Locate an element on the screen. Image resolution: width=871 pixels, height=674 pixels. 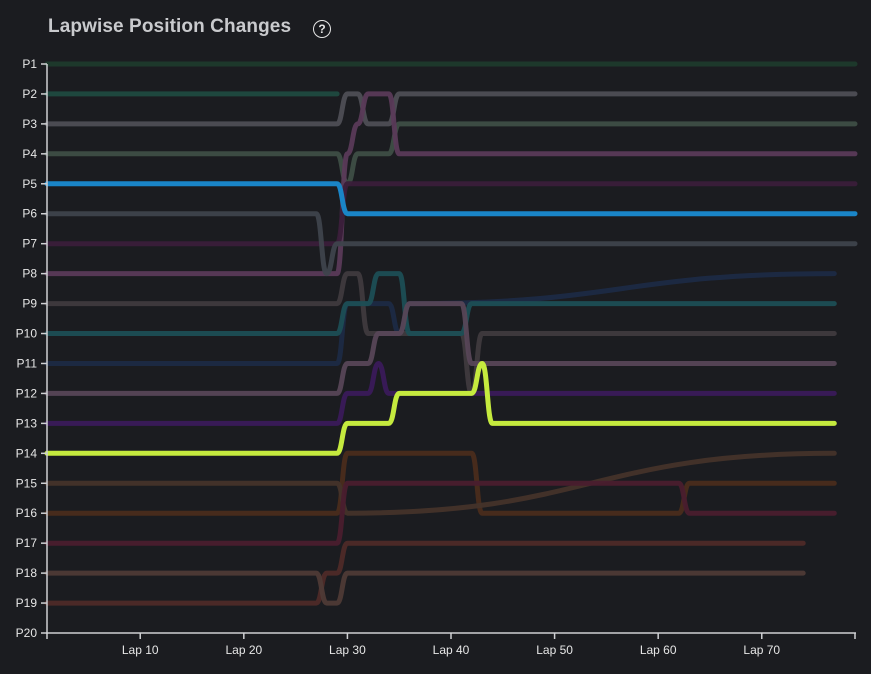
y-tick-label: P3 is located at coordinates (29, 124).